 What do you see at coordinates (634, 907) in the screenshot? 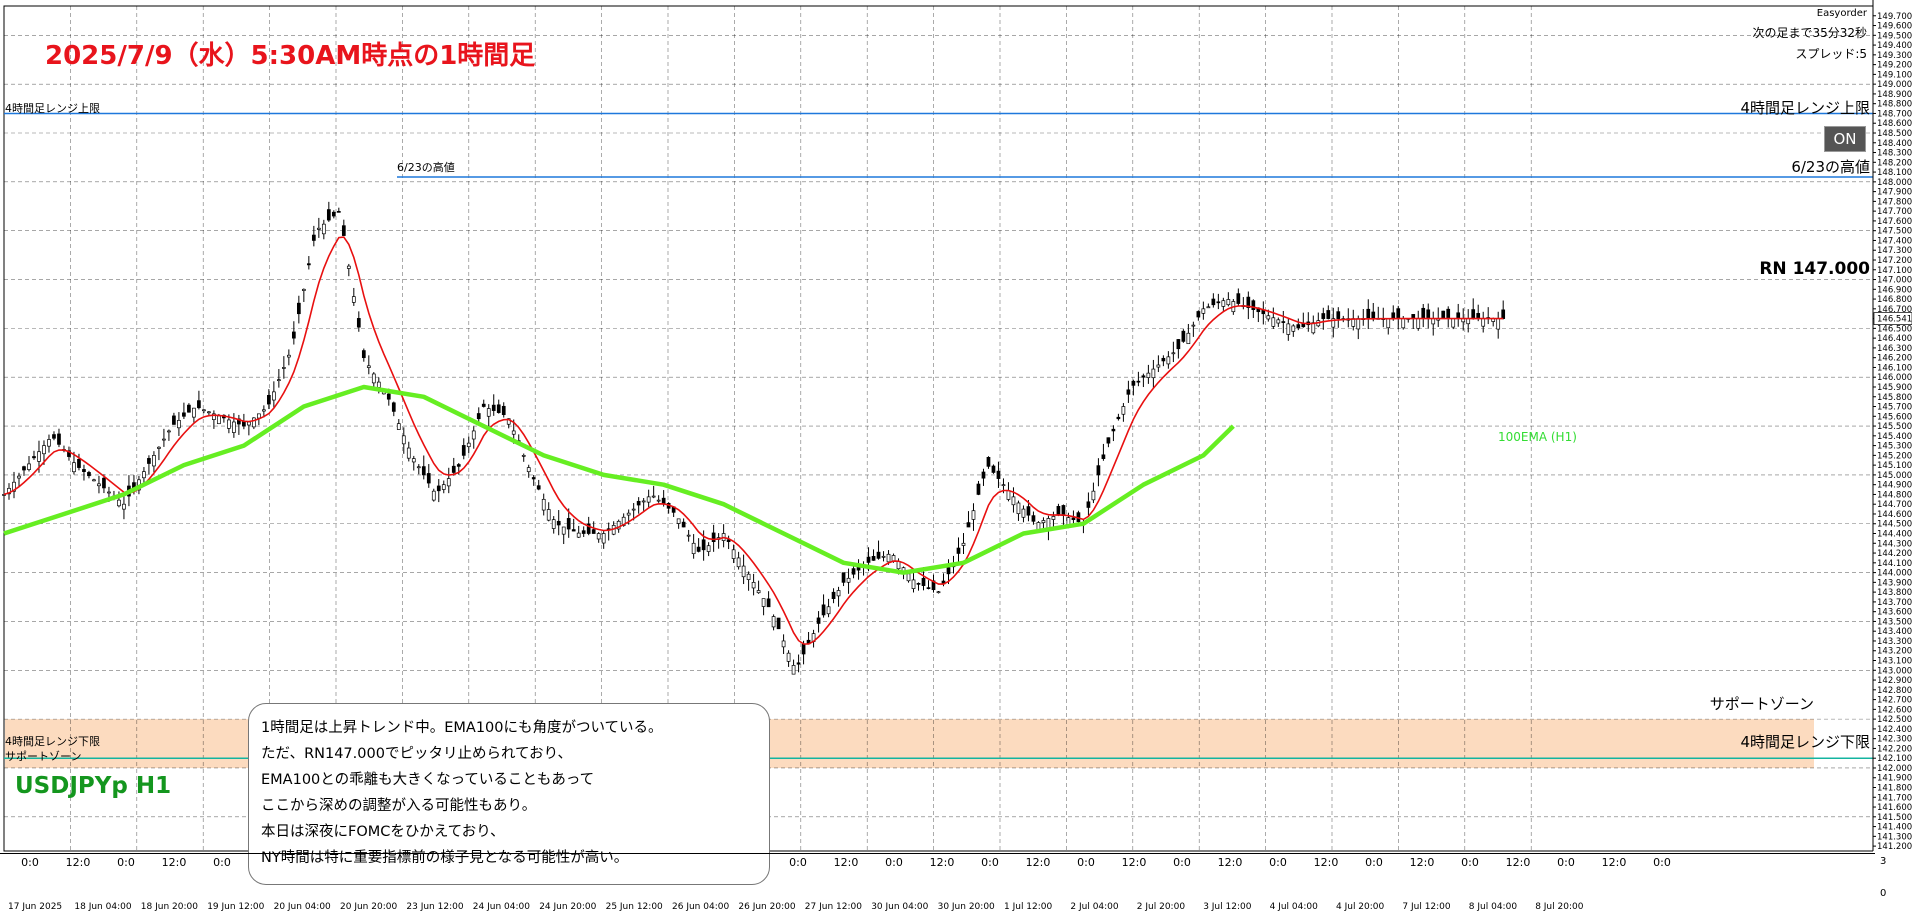
I see `time-date-label: 25 Jun 12:00` at bounding box center [634, 907].